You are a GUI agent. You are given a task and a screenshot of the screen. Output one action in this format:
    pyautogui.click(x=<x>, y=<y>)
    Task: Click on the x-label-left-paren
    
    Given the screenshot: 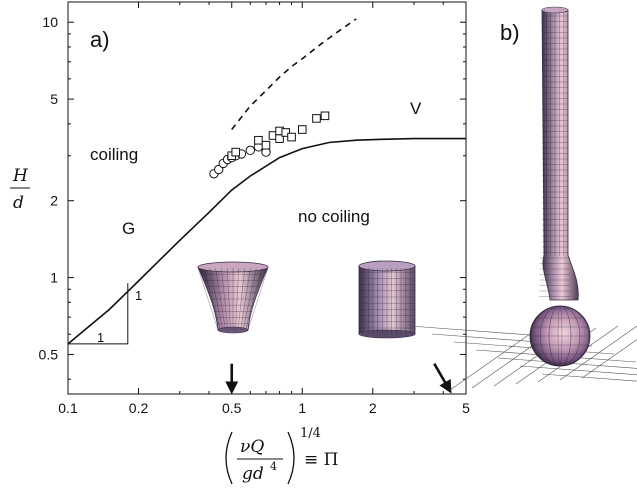 What is the action you would take?
    pyautogui.click(x=229, y=458)
    